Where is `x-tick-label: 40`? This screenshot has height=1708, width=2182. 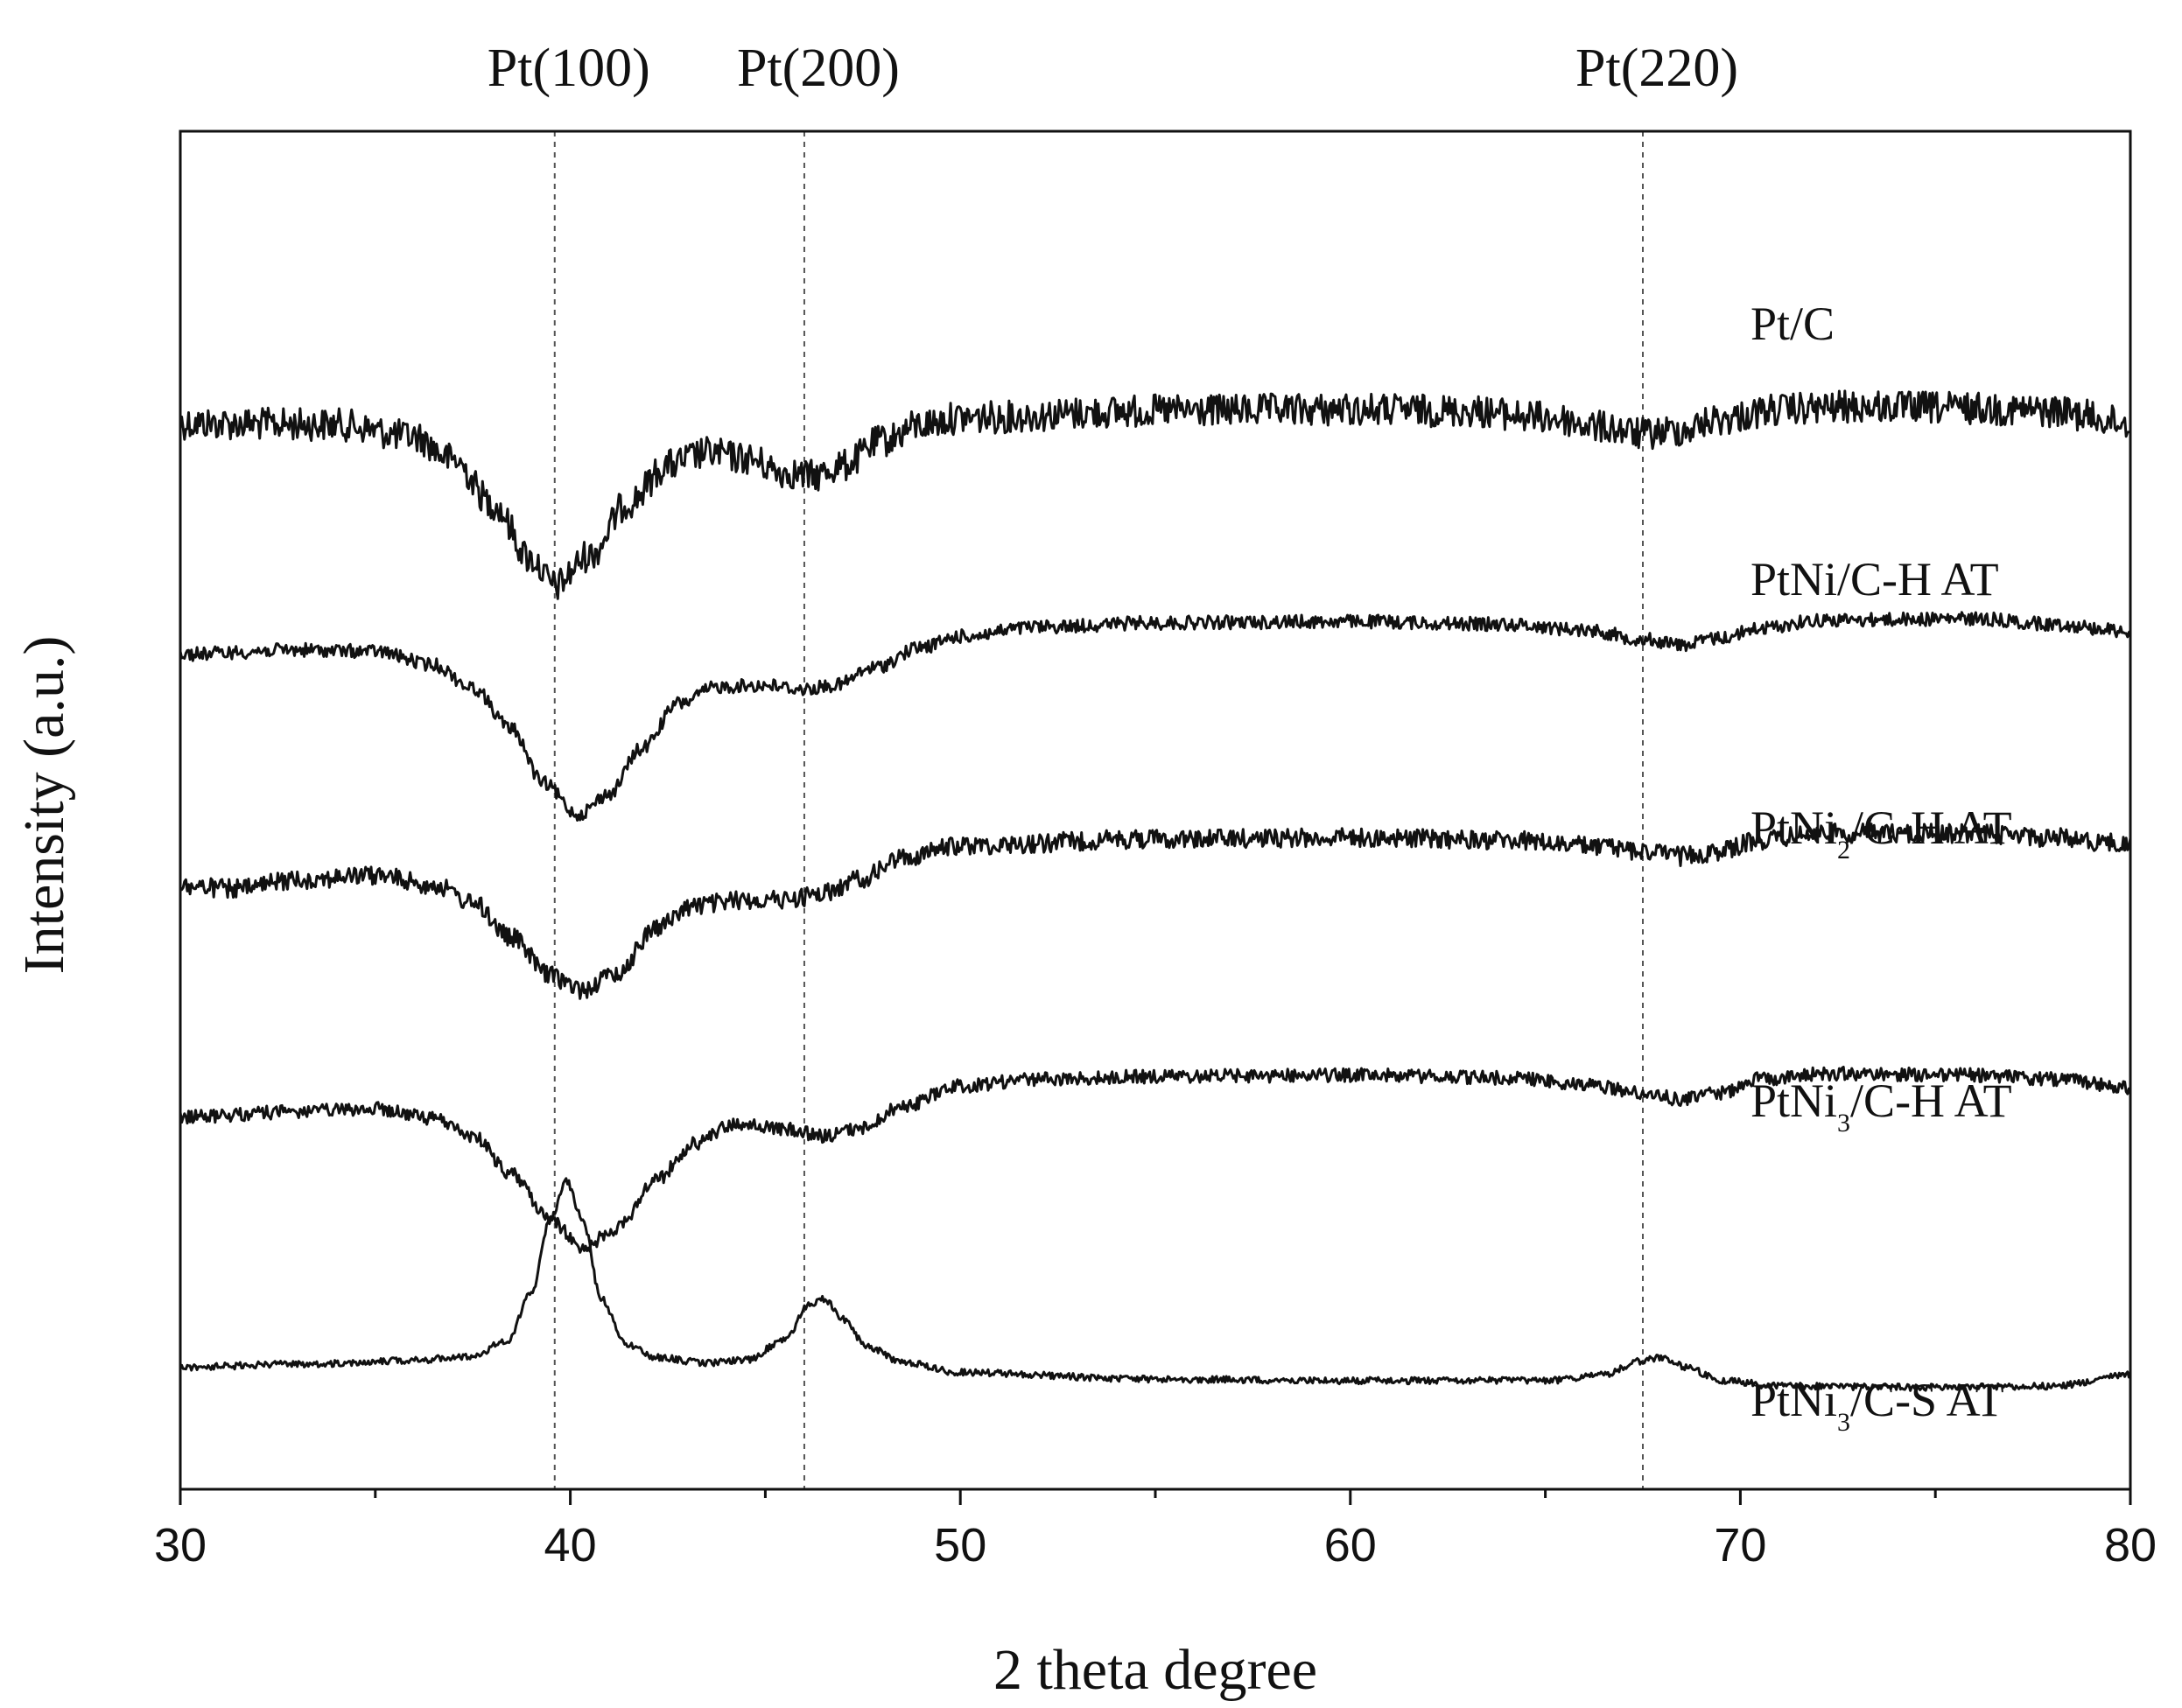 x-tick-label: 40 is located at coordinates (570, 1545).